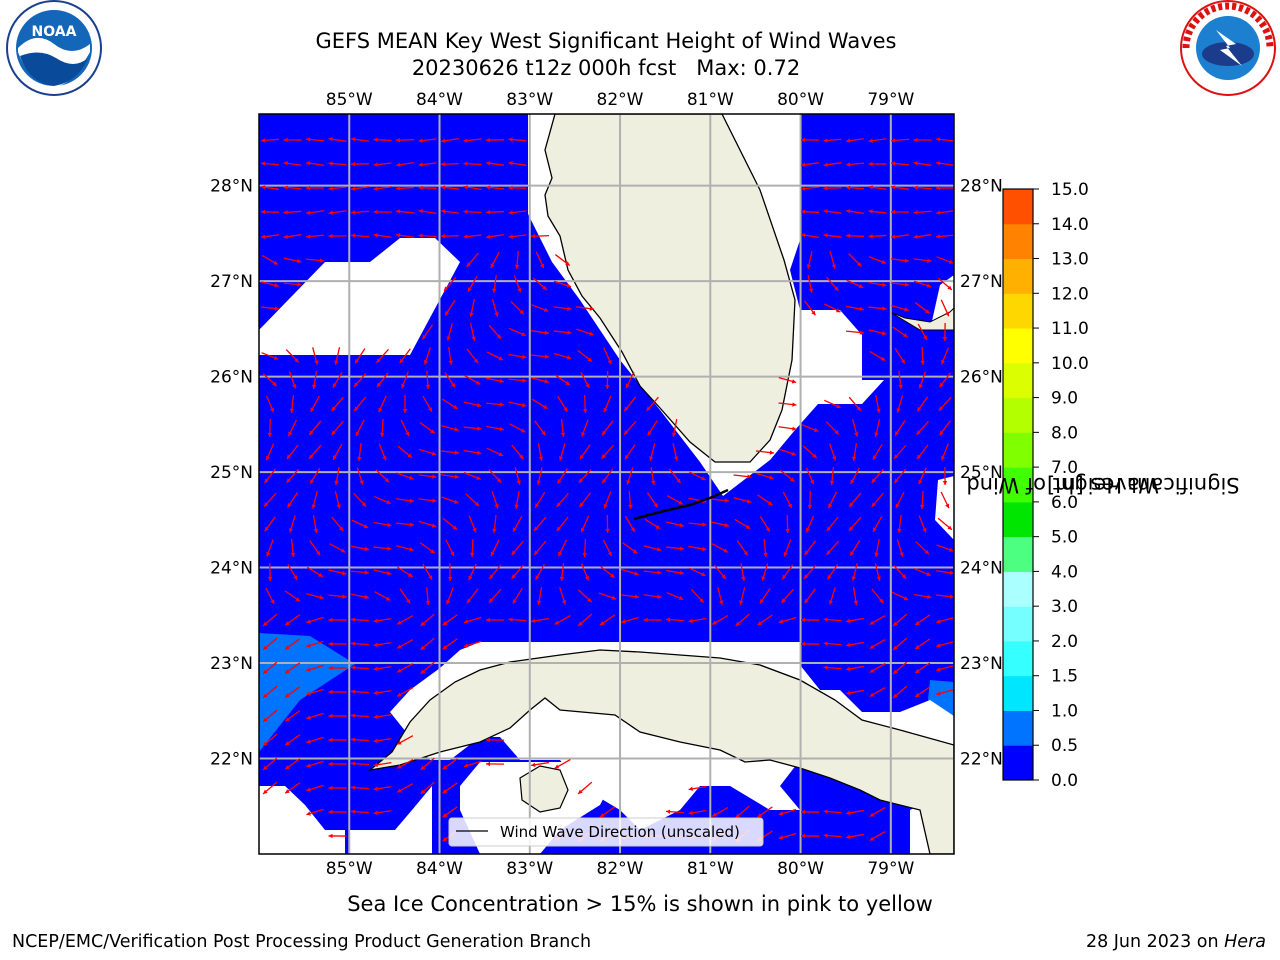  What do you see at coordinates (231, 473) in the screenshot?
I see `lat-tick-left: 25°N` at bounding box center [231, 473].